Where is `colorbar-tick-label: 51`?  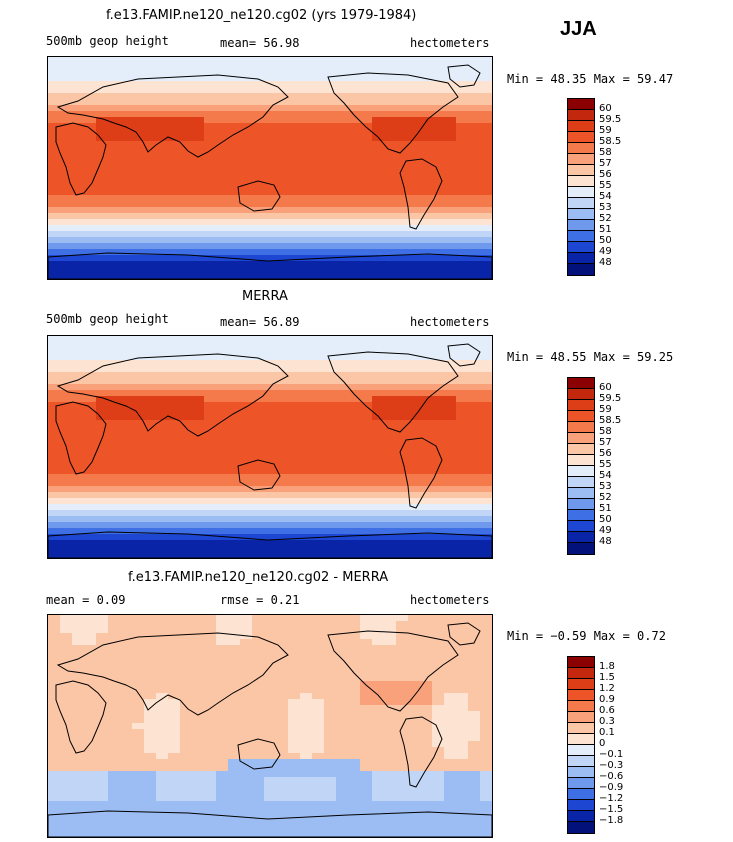 colorbar-tick-label: 51 is located at coordinates (605, 508).